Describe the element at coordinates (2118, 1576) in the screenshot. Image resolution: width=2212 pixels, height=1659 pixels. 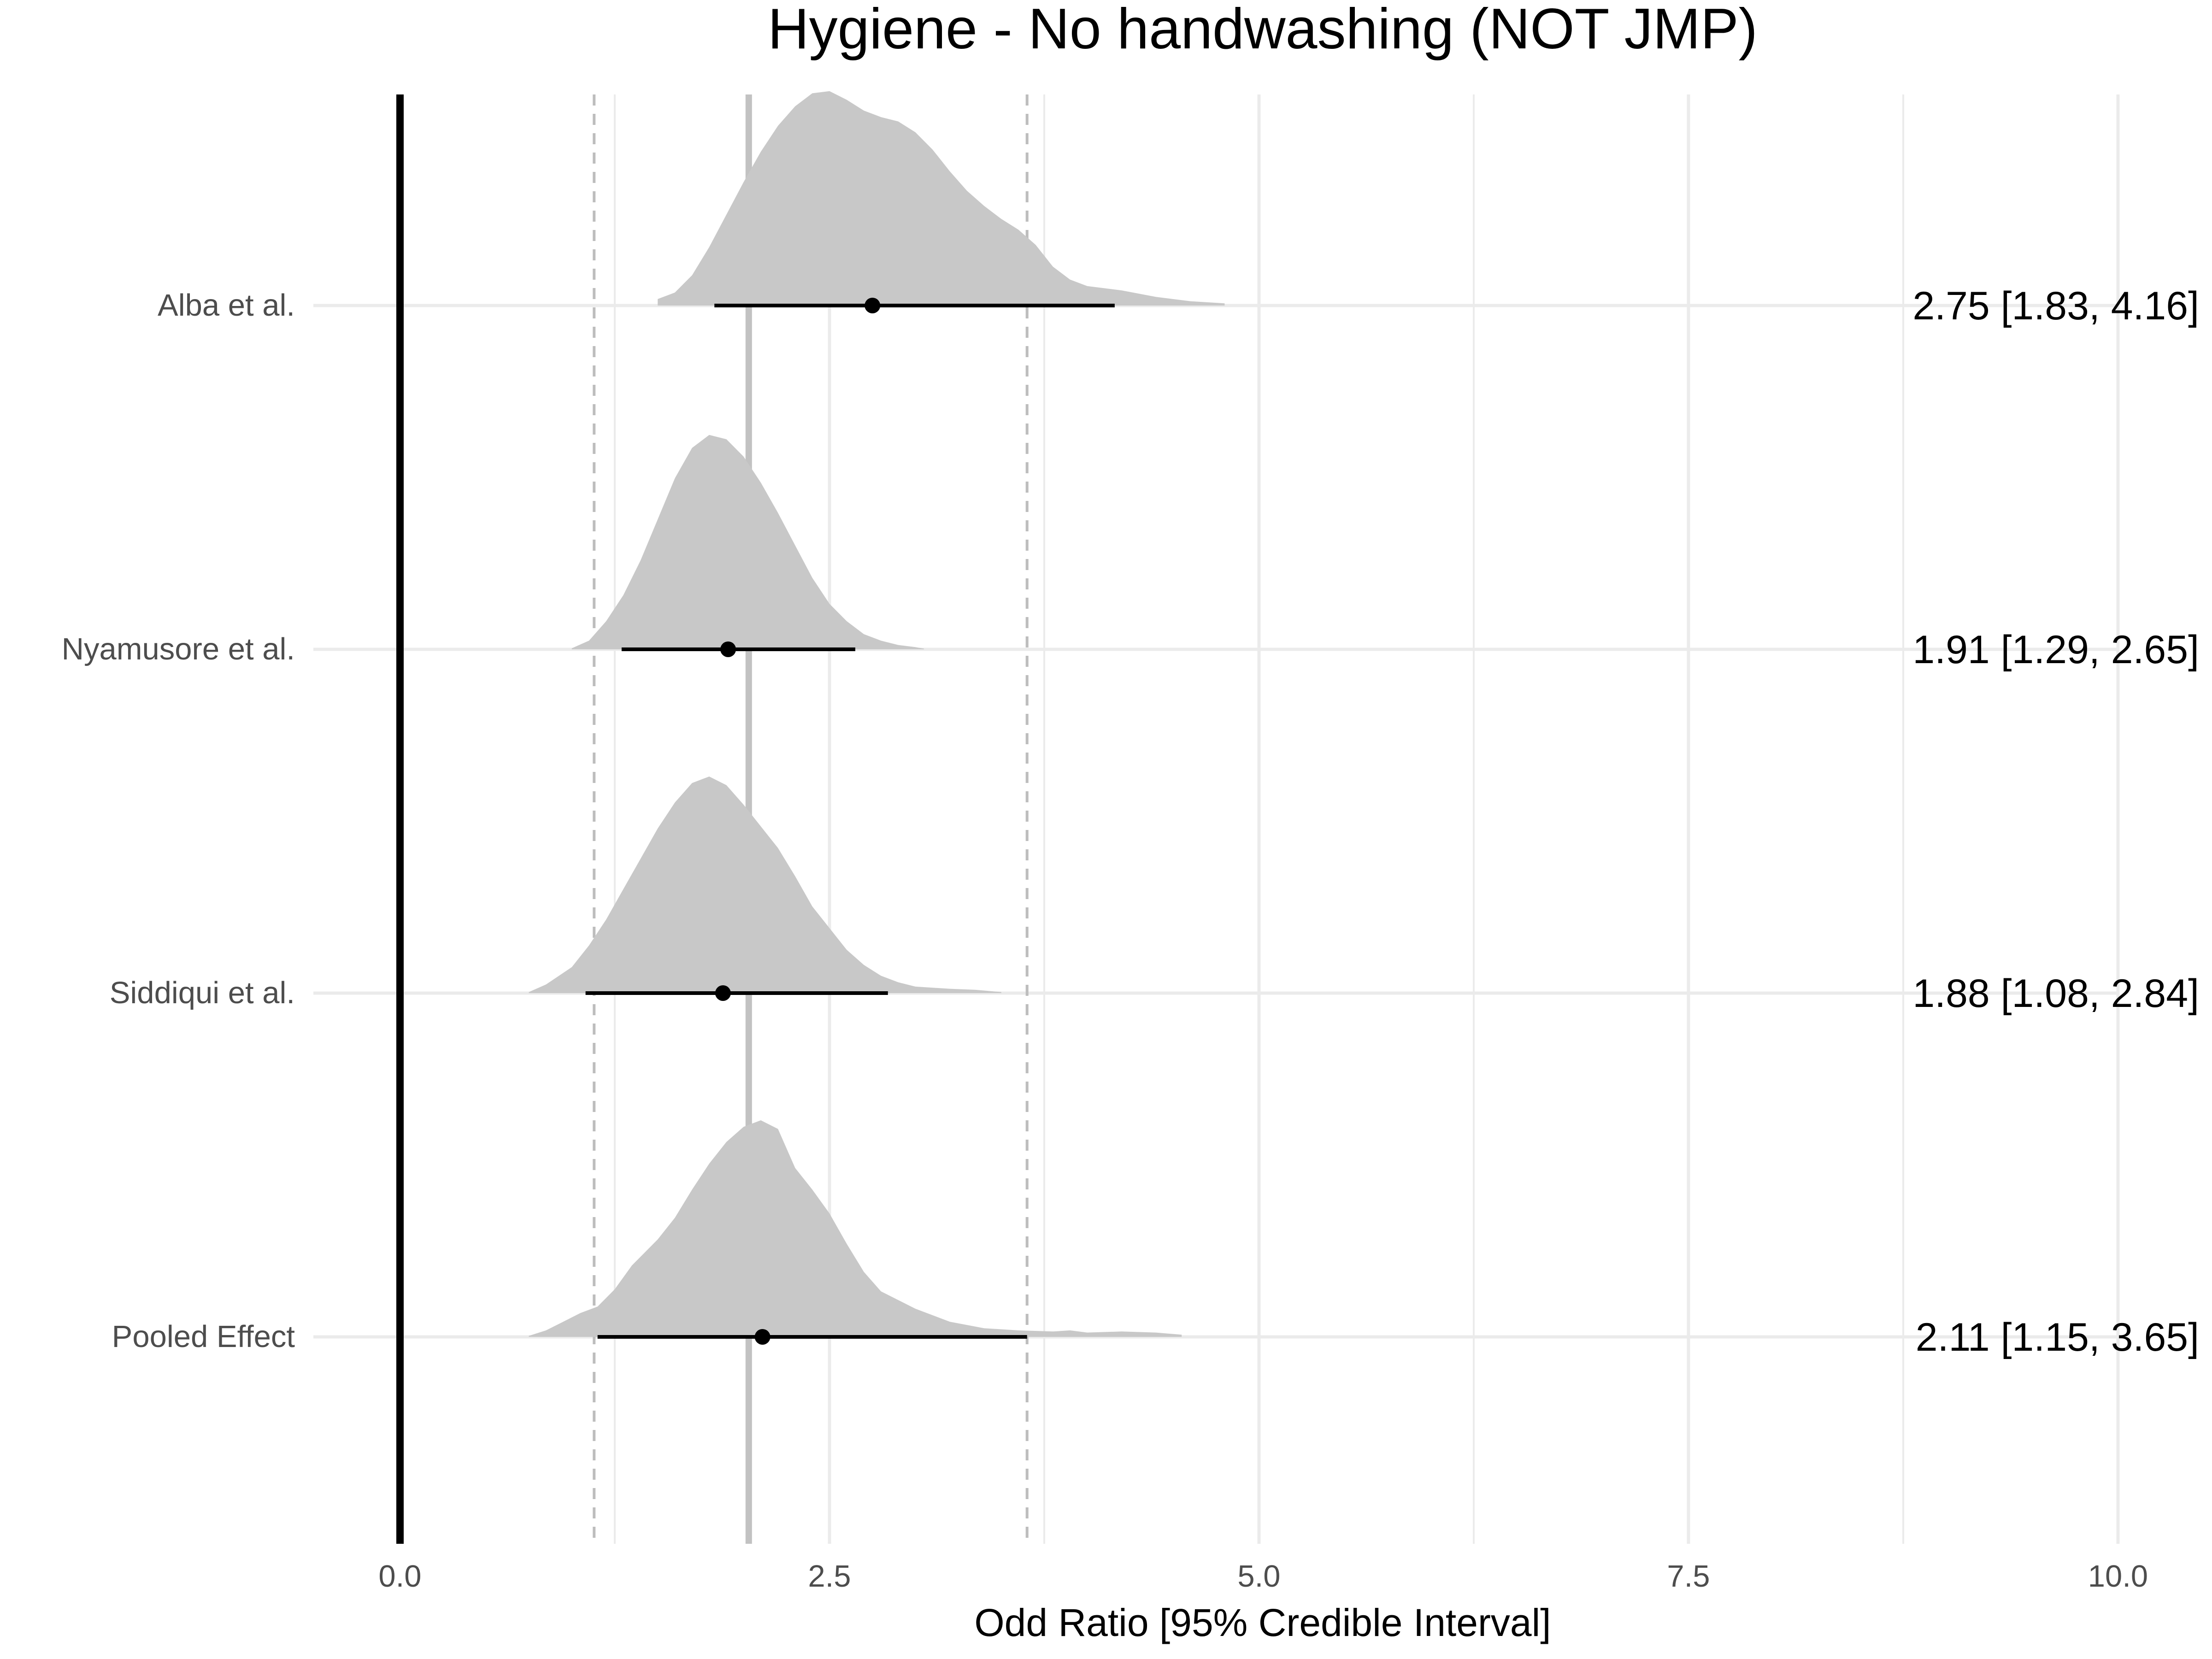
I see `x-tick-label: 10.0` at that location.